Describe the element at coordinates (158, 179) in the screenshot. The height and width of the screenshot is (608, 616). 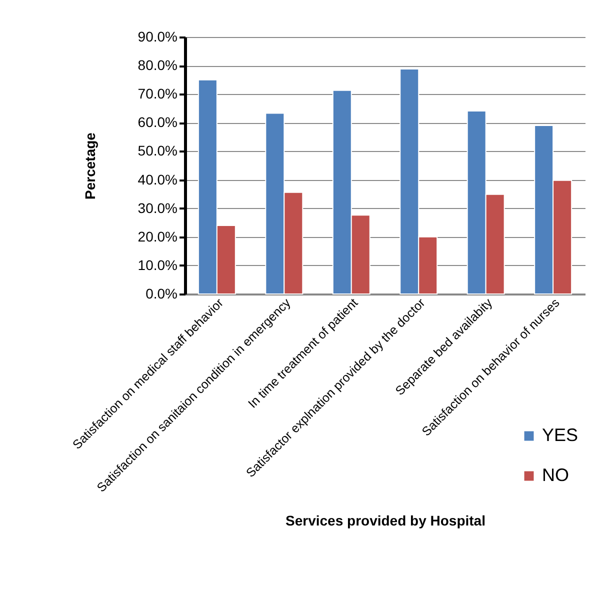
I see `y-tick-label: 40.0%` at that location.